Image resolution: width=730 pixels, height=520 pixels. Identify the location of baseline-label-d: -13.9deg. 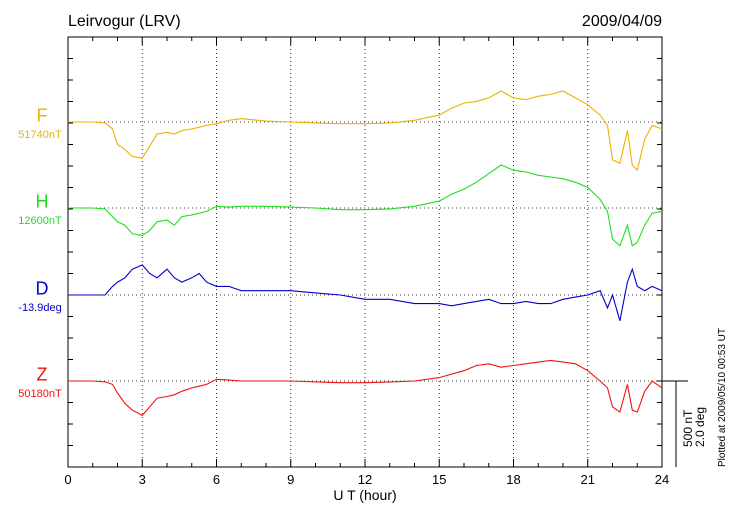
(39, 308).